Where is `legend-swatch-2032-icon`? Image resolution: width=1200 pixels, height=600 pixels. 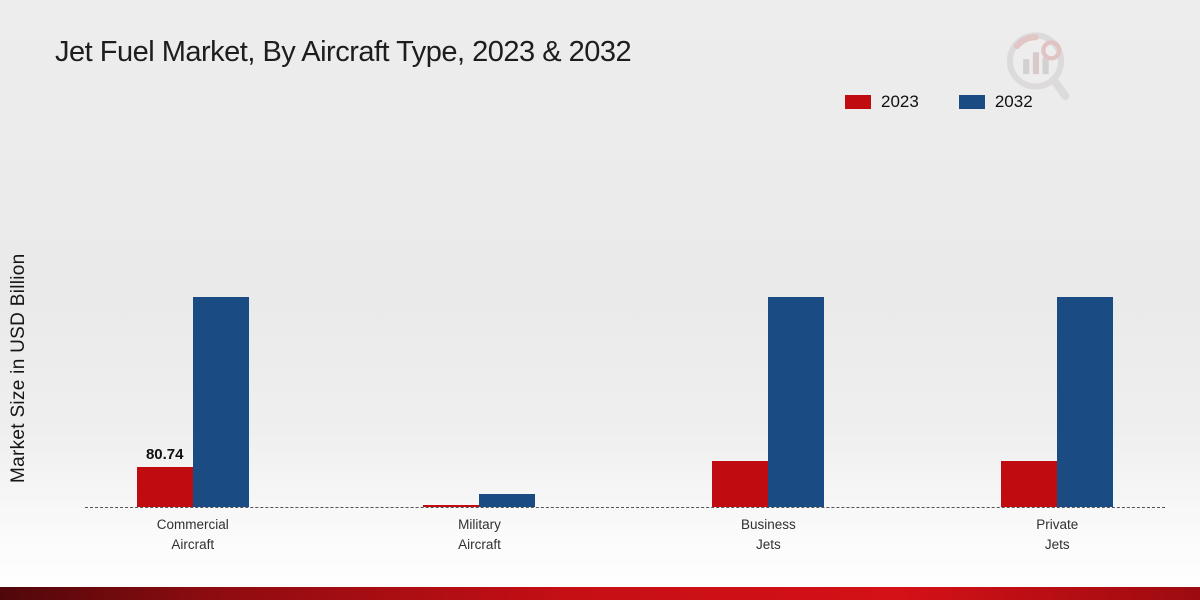 legend-swatch-2032-icon is located at coordinates (971, 102).